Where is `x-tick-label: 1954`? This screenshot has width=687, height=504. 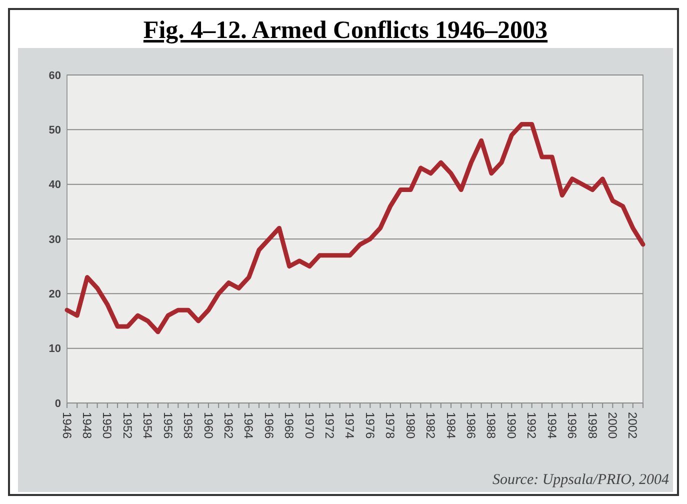 x-tick-label: 1954 is located at coordinates (147, 426).